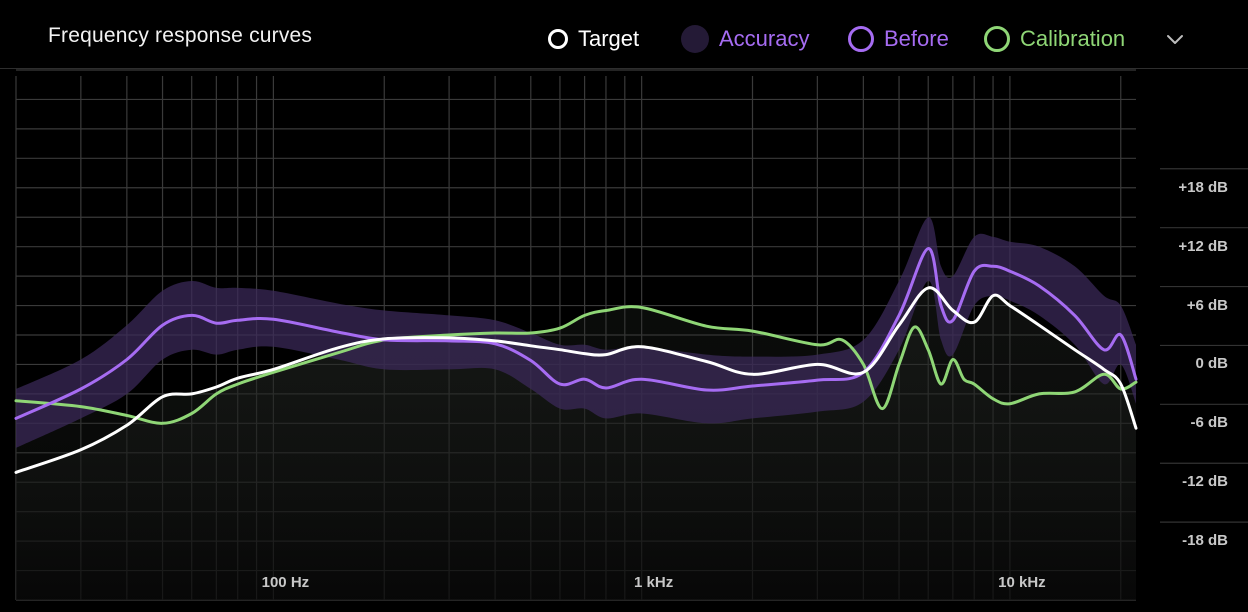 Image resolution: width=1248 pixels, height=612 pixels. I want to click on panel-title: Frequency response curves, so click(180, 35).